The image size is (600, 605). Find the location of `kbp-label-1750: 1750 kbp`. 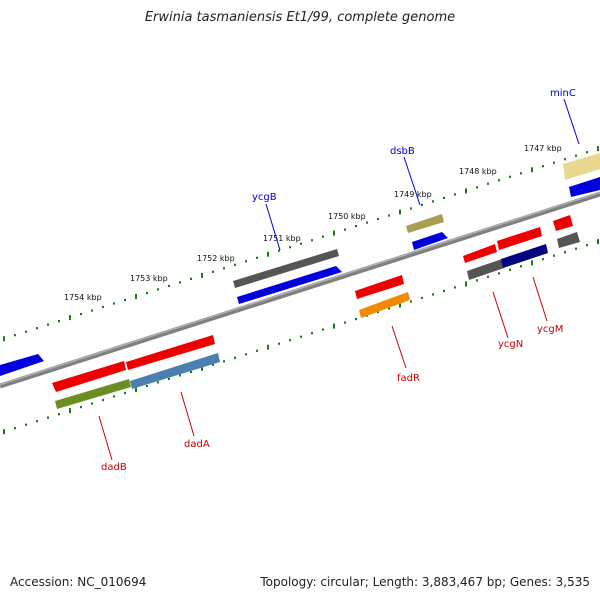

kbp-label-1750: 1750 kbp is located at coordinates (347, 216).